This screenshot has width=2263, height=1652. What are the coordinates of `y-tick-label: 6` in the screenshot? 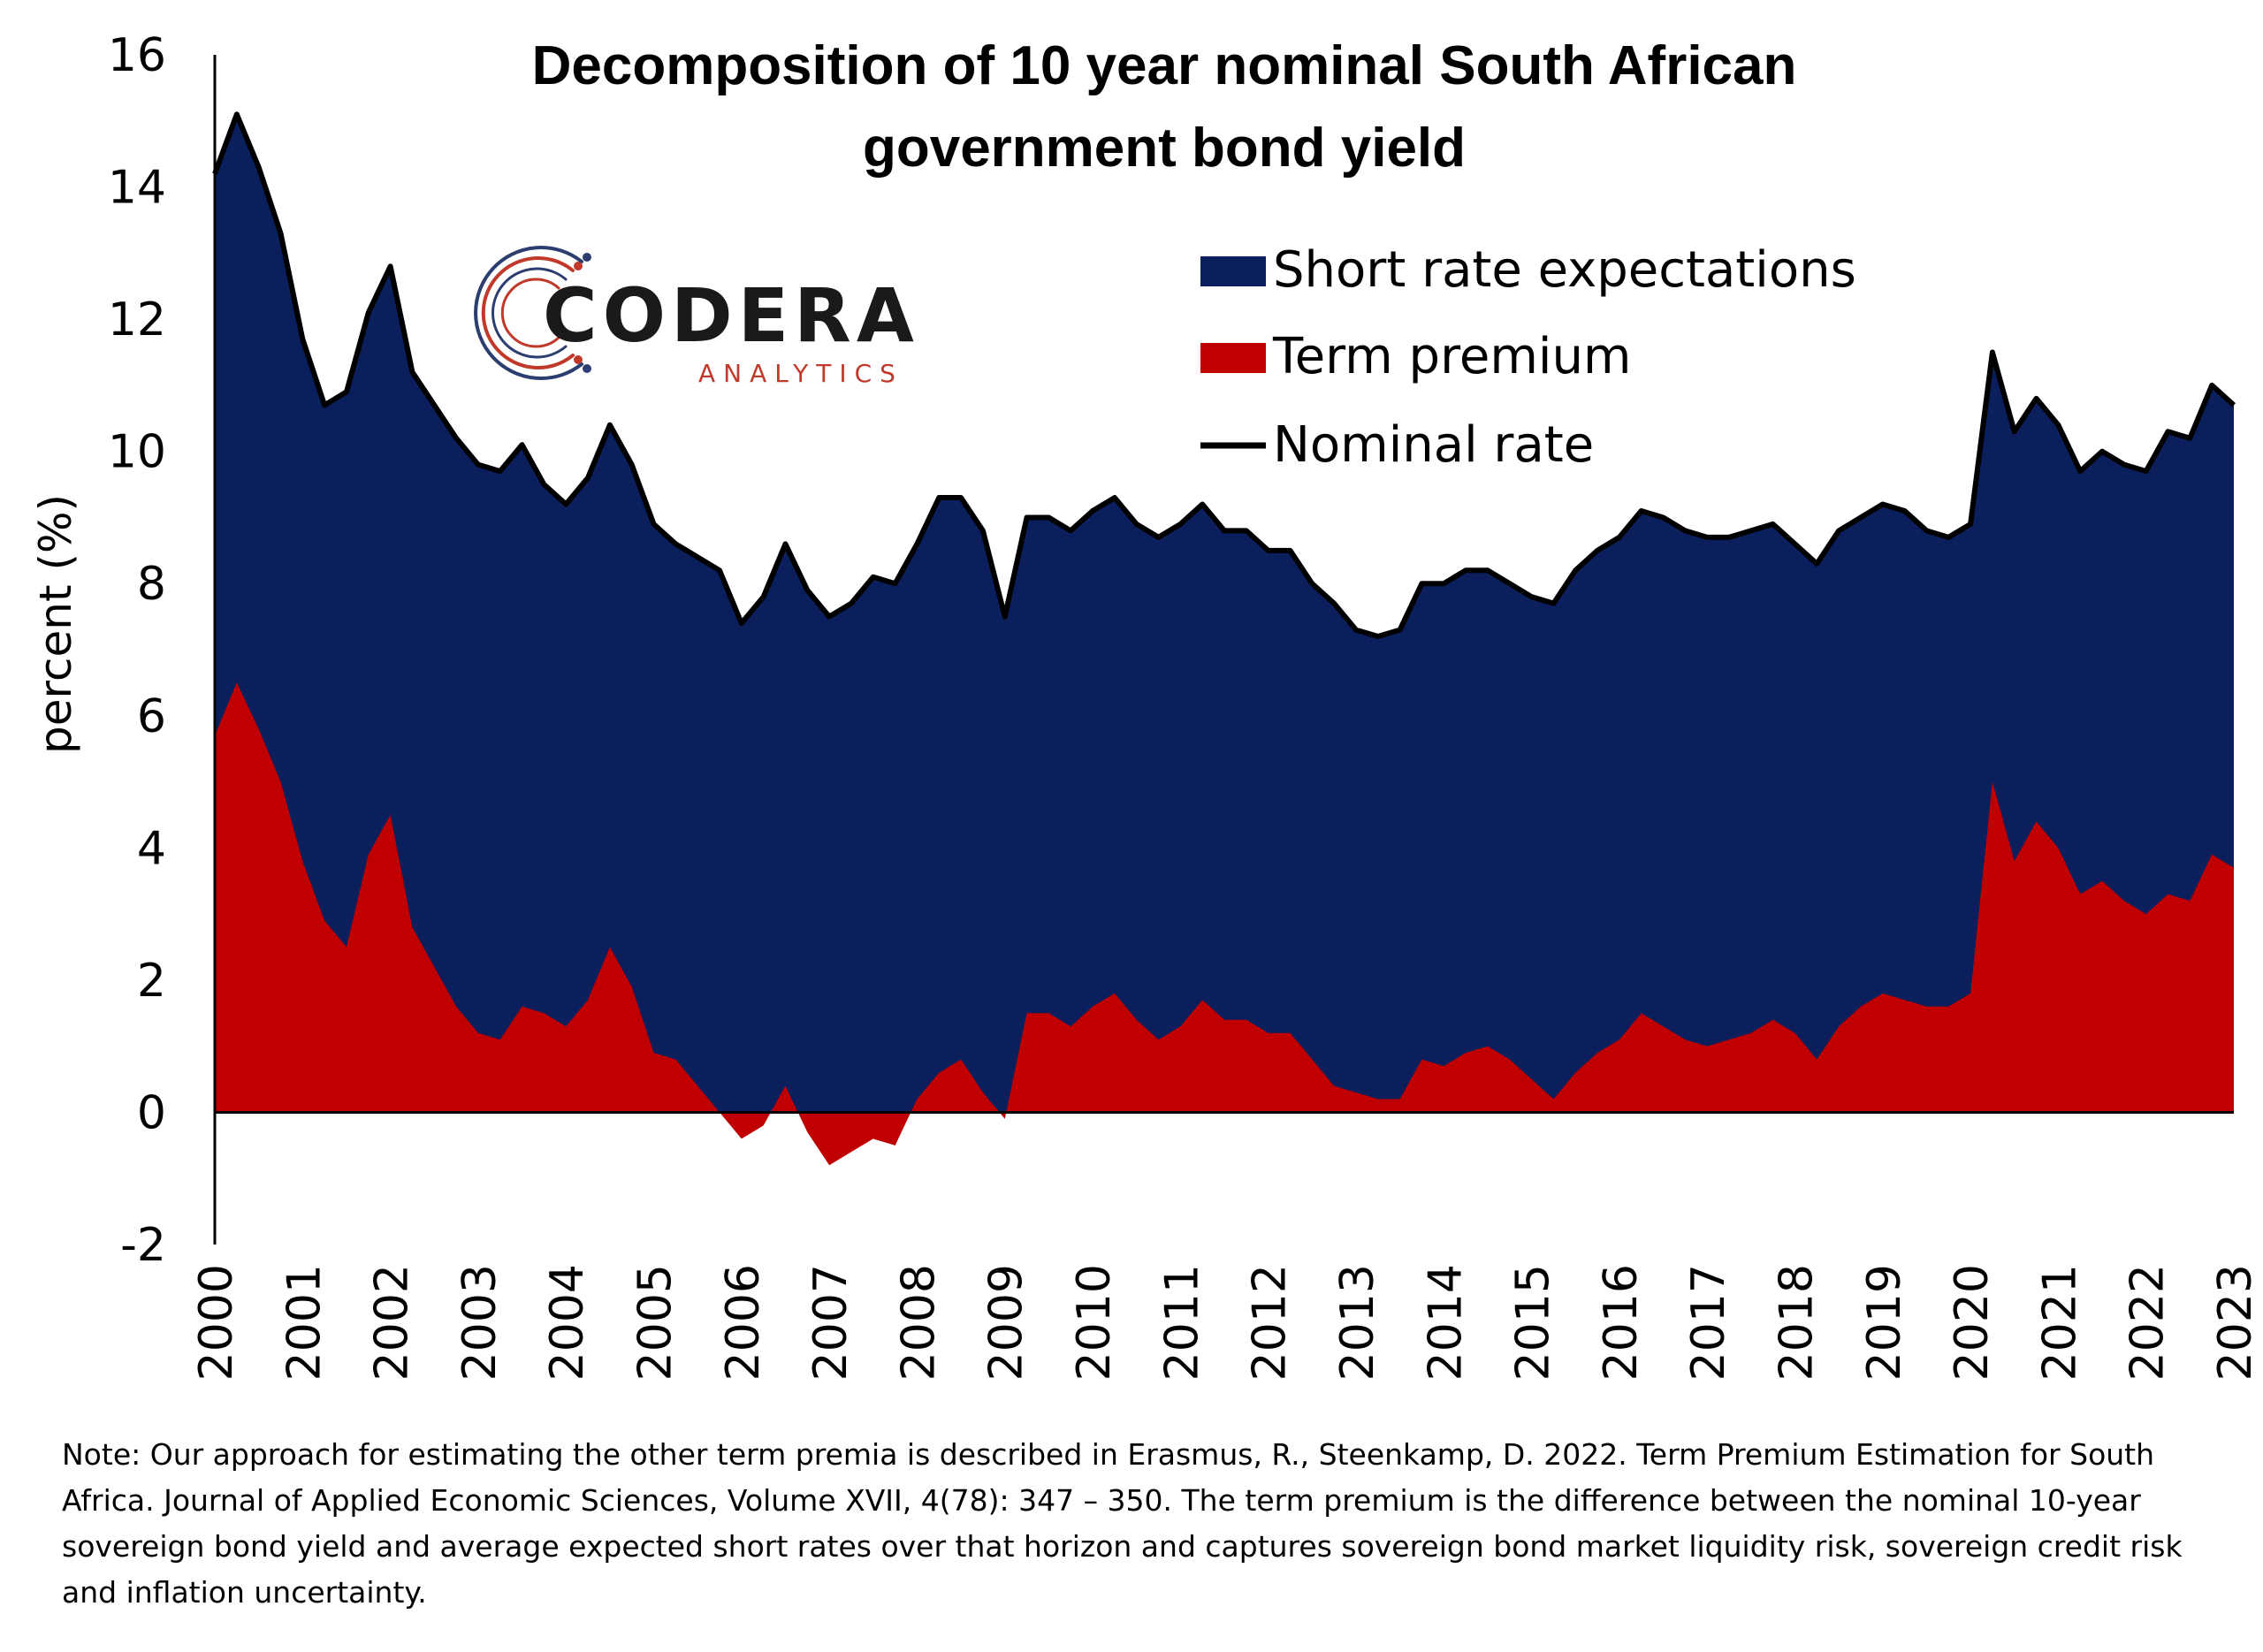 It's located at (152, 716).